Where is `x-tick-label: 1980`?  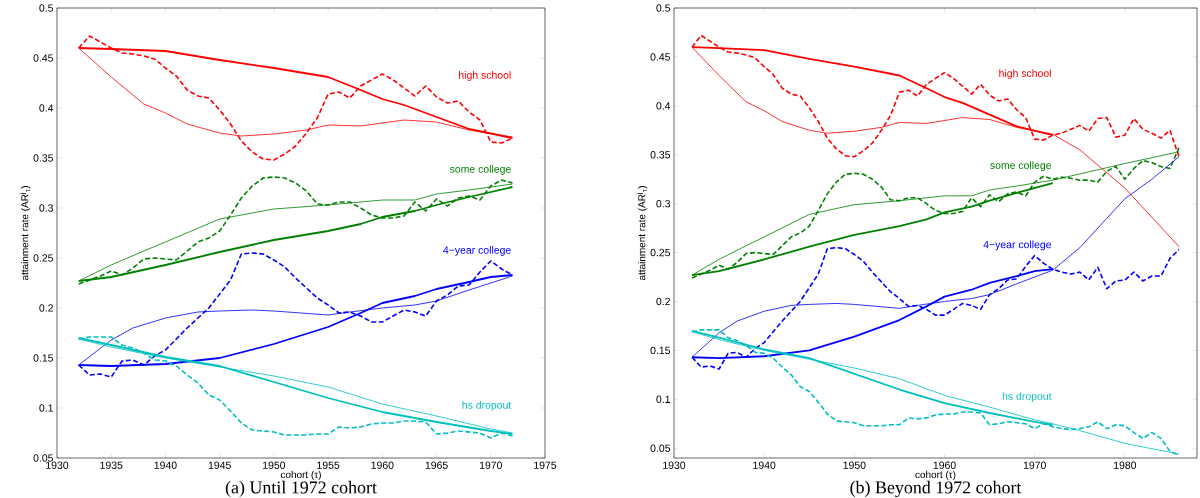
x-tick-label: 1980 is located at coordinates (1125, 465).